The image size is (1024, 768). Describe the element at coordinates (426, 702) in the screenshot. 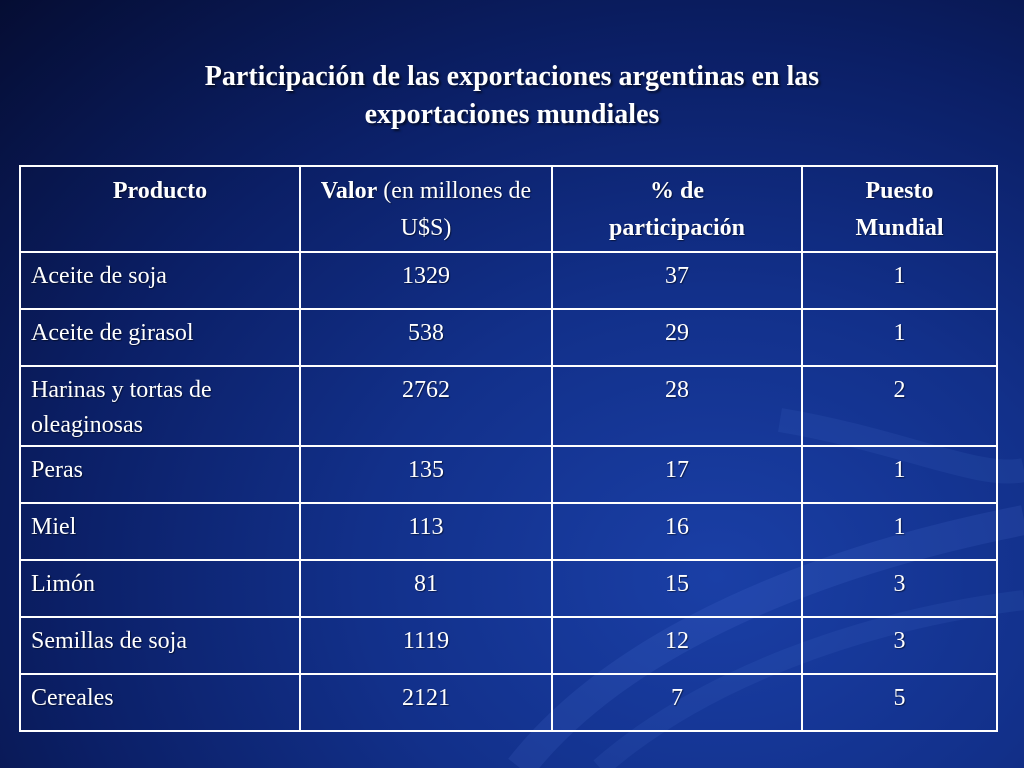

I see `cell-valor: 2121` at that location.